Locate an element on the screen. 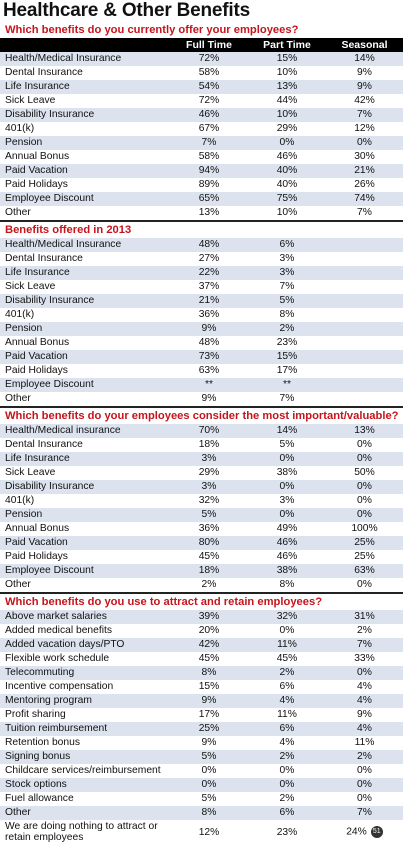  table-row: Other 8% 6% 7% is located at coordinates (201, 813).